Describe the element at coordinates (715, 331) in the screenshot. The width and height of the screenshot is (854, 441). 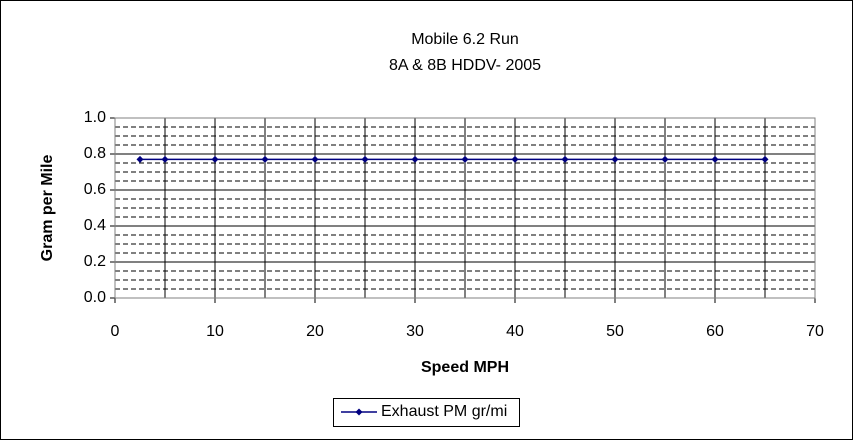
I see `x-tick-label: 60` at that location.